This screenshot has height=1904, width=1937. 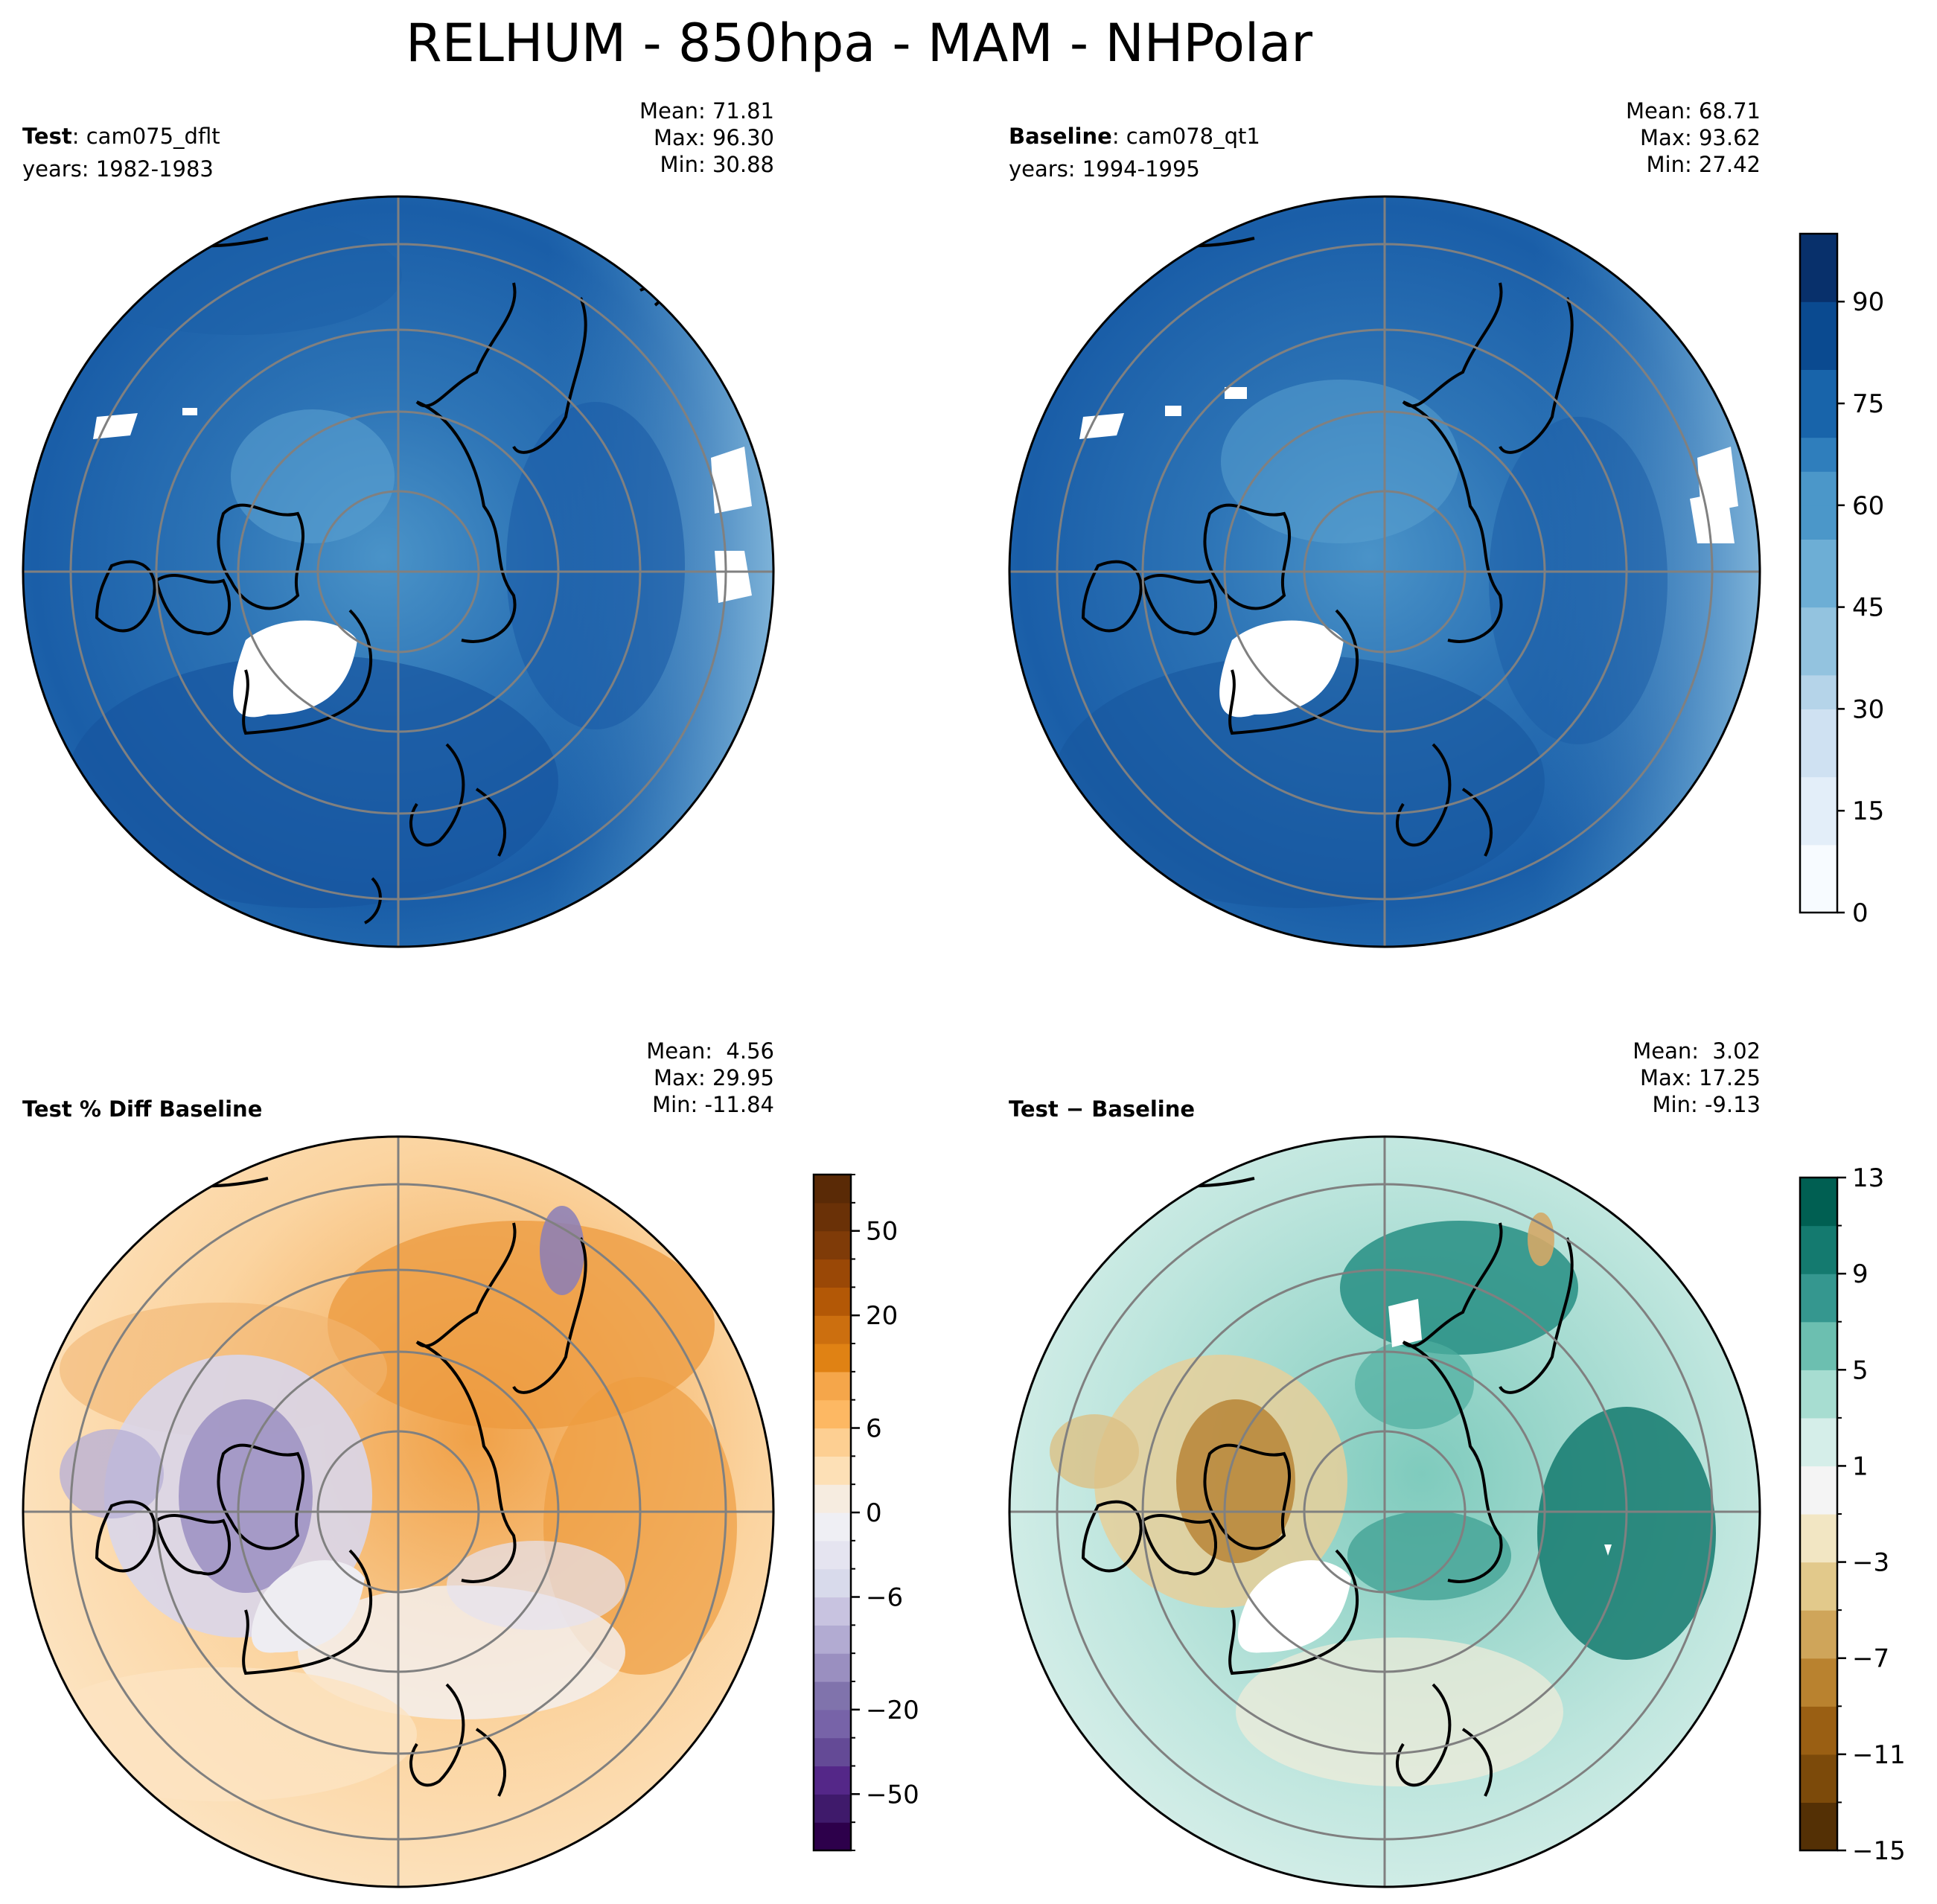 What do you see at coordinates (1034, 1109) in the screenshot?
I see `panel-diff-label: Test` at bounding box center [1034, 1109].